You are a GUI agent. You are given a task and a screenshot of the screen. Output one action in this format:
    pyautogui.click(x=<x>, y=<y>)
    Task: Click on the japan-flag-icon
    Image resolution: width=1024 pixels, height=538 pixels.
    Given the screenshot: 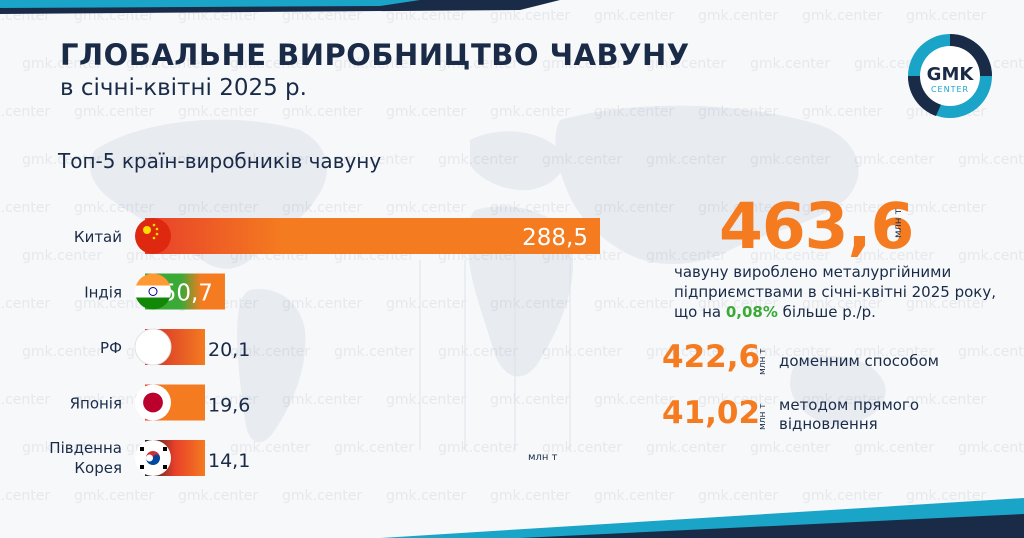 What is the action you would take?
    pyautogui.click(x=153, y=402)
    